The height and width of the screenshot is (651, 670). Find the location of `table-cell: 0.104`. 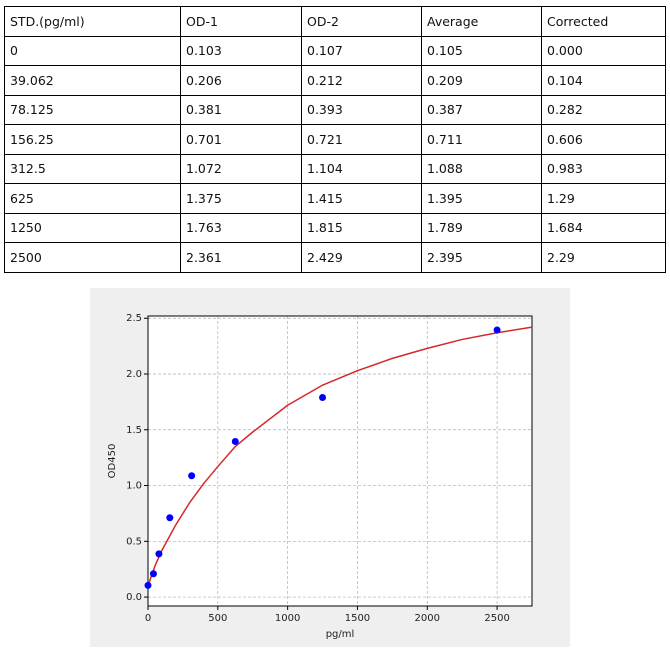

table-cell: 0.104 is located at coordinates (603, 80).